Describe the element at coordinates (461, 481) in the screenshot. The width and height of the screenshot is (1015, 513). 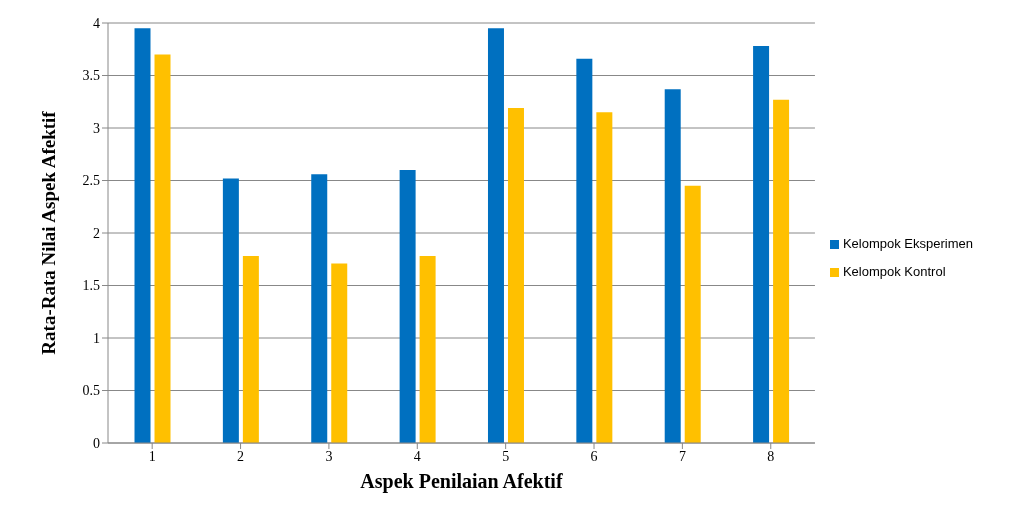
I see `x-axis-title: Aspek Penilaian Afektif` at that location.